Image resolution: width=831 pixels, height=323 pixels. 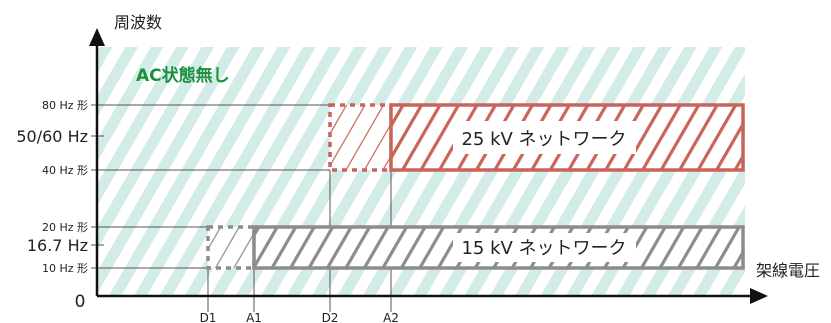 I want to click on y-tick-20hz: 20 Hz 形, so click(x=65, y=227).